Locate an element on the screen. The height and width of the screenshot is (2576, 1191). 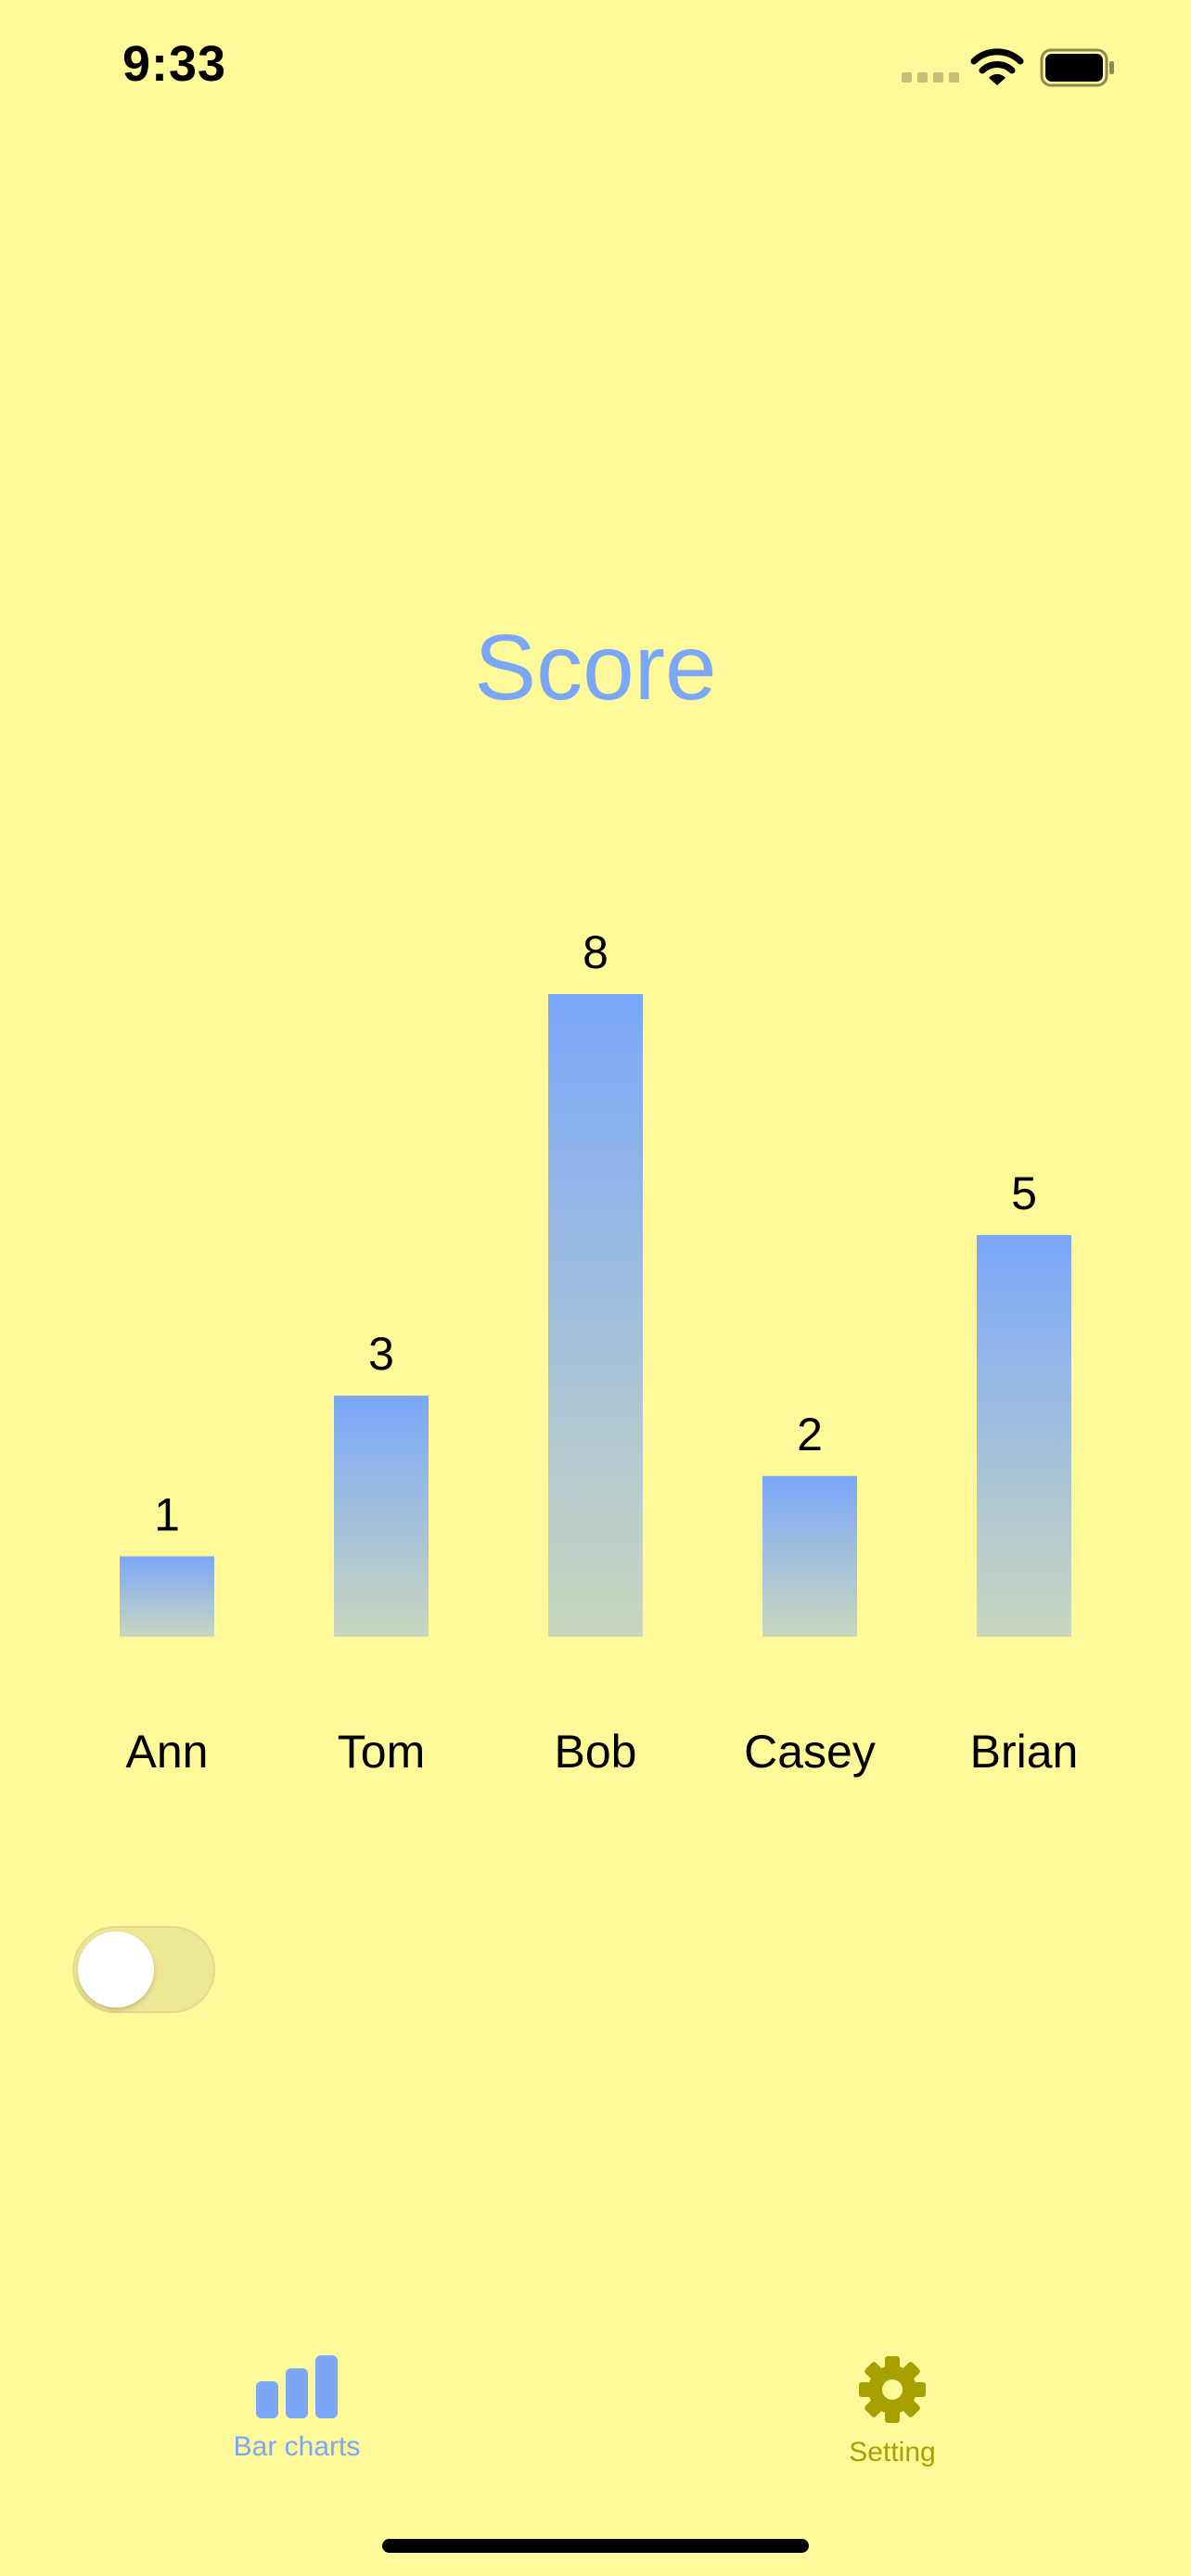
bar-category-label: Ann is located at coordinates (167, 1752).